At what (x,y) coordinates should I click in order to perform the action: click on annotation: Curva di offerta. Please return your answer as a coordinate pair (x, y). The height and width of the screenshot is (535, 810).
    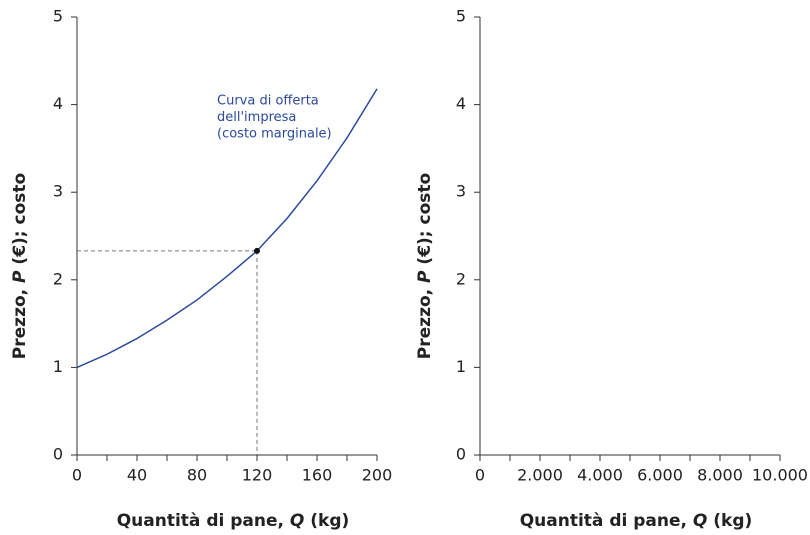
    Looking at the image, I should click on (268, 101).